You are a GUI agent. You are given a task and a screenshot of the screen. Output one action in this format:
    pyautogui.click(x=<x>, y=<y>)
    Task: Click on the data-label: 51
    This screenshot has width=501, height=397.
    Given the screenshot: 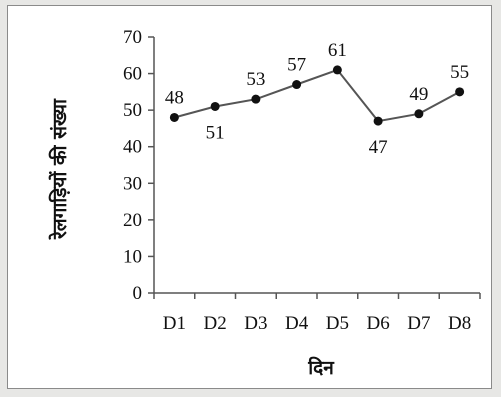 What is the action you would take?
    pyautogui.click(x=215, y=132)
    